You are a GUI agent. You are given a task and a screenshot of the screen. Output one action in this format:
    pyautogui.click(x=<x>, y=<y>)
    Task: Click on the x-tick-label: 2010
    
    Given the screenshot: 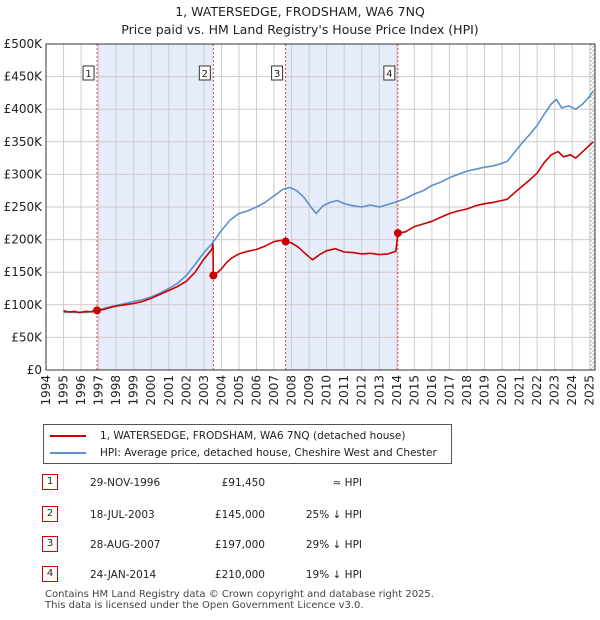 What is the action you would take?
    pyautogui.click(x=327, y=390)
    